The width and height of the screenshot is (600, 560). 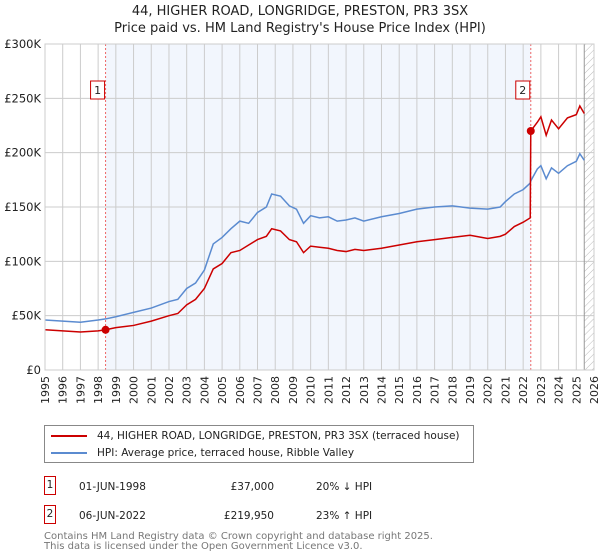 I want to click on legend-swatch-blue, so click(x=69, y=453).